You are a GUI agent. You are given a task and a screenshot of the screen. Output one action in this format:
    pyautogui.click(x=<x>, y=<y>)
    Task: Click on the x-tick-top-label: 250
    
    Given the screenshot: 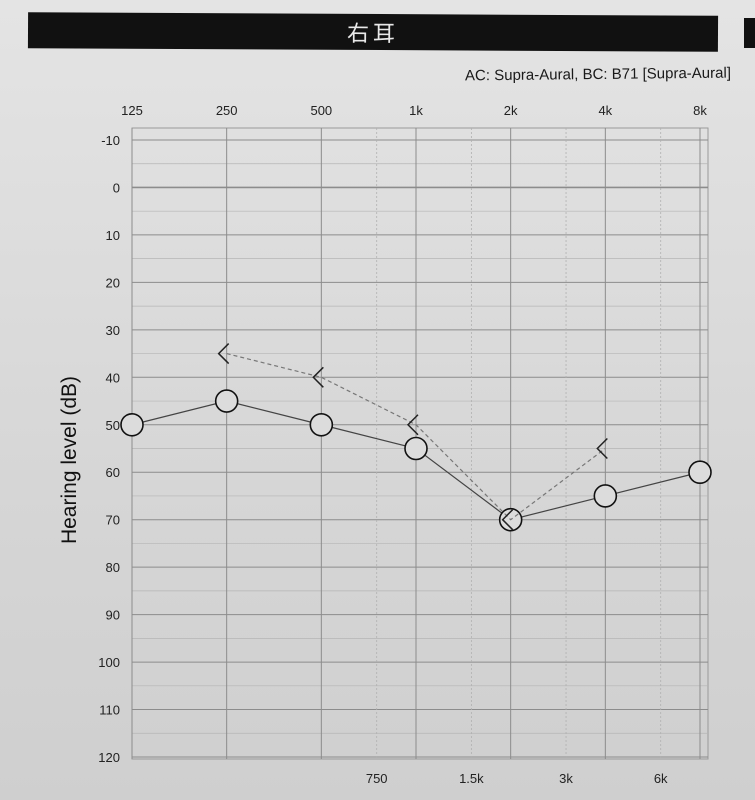 What is the action you would take?
    pyautogui.click(x=227, y=110)
    